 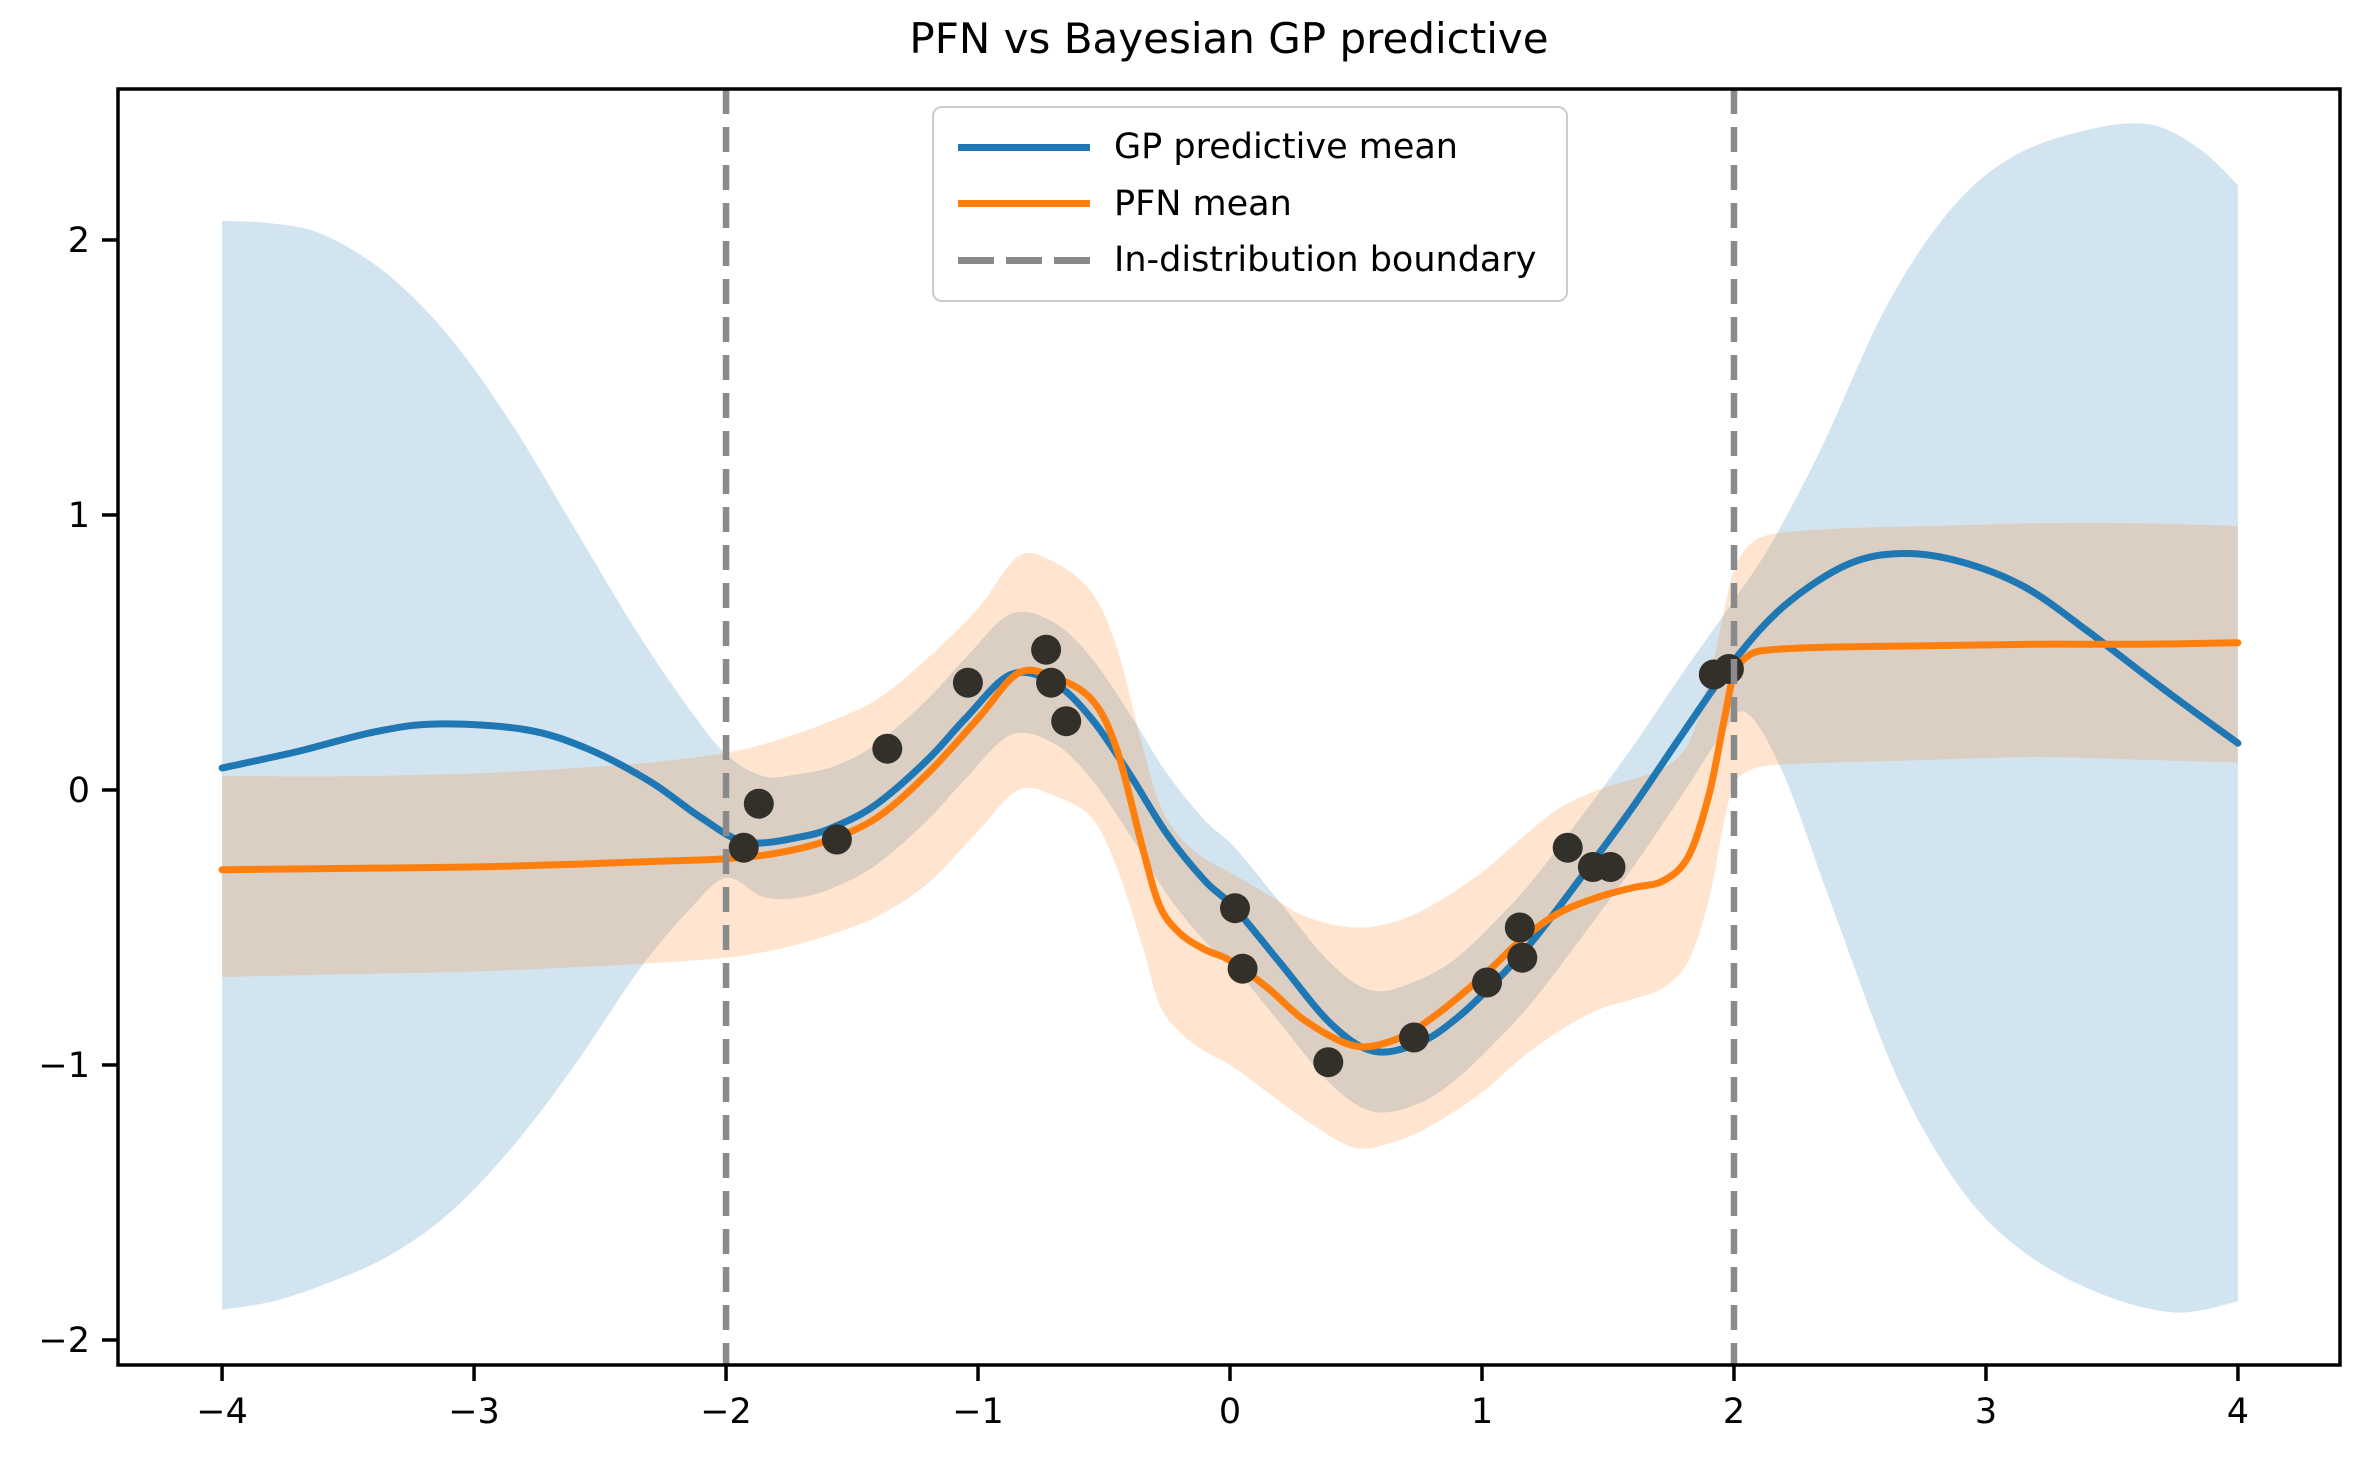 What do you see at coordinates (64, 1066) in the screenshot?
I see `y-tick-label: −1` at bounding box center [64, 1066].